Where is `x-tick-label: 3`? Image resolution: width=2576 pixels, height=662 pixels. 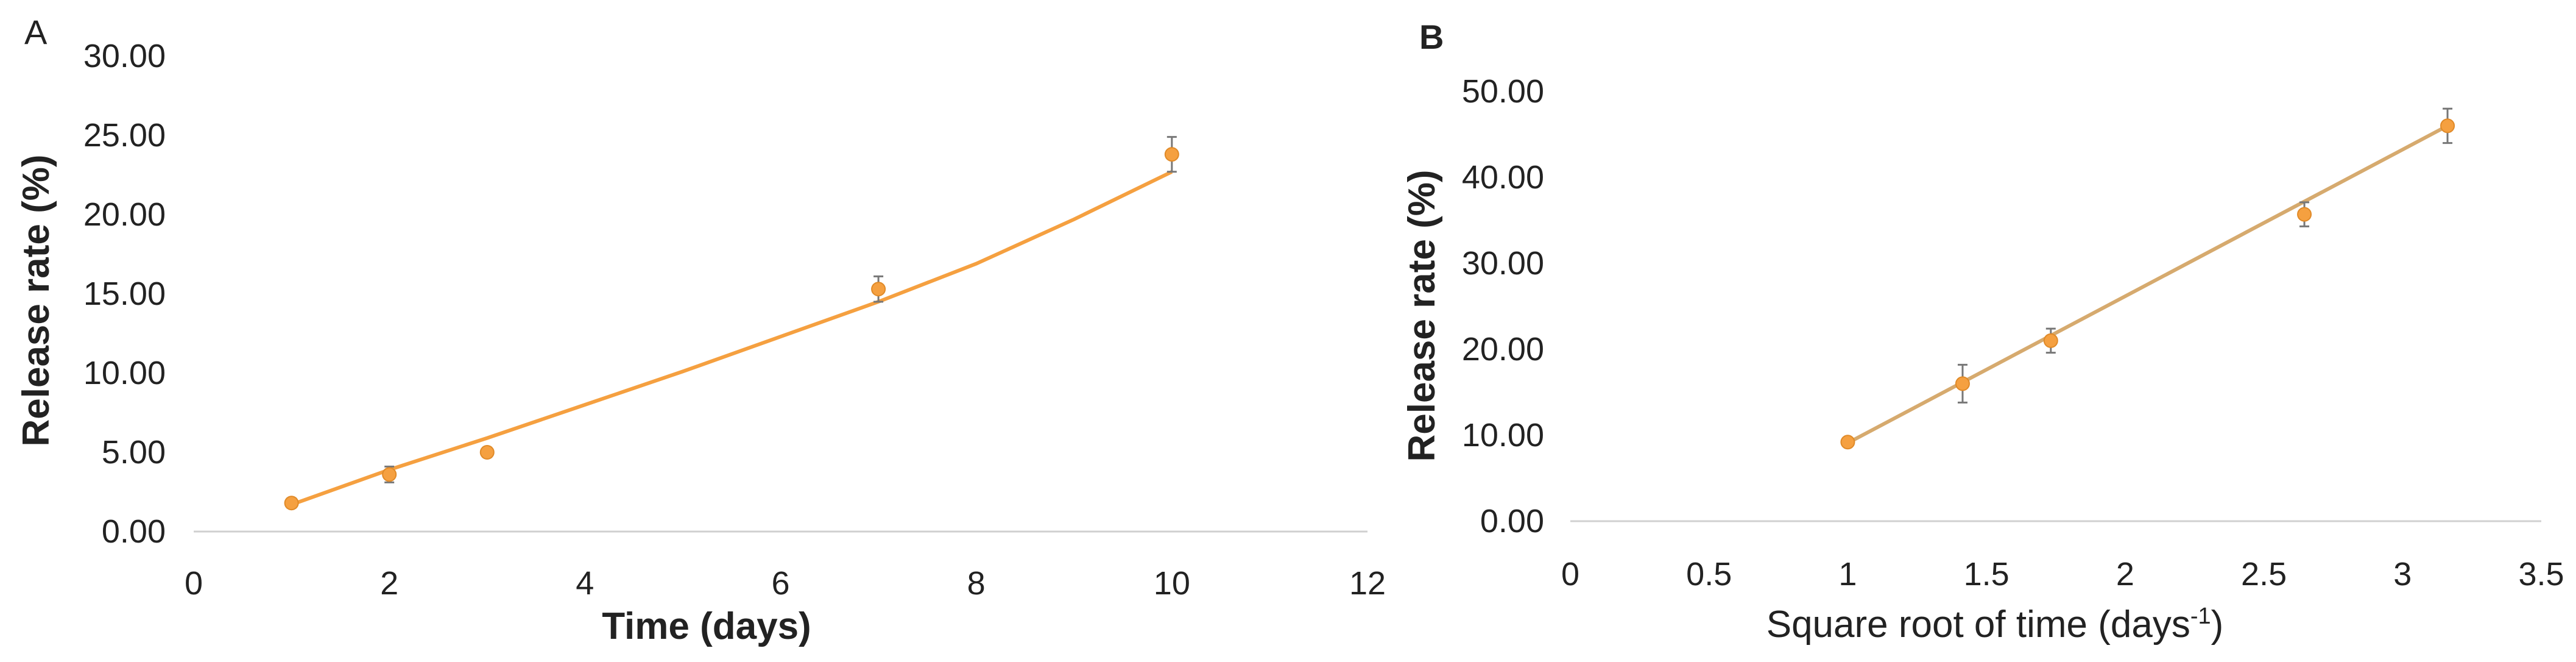 x-tick-label: 3 is located at coordinates (2402, 574).